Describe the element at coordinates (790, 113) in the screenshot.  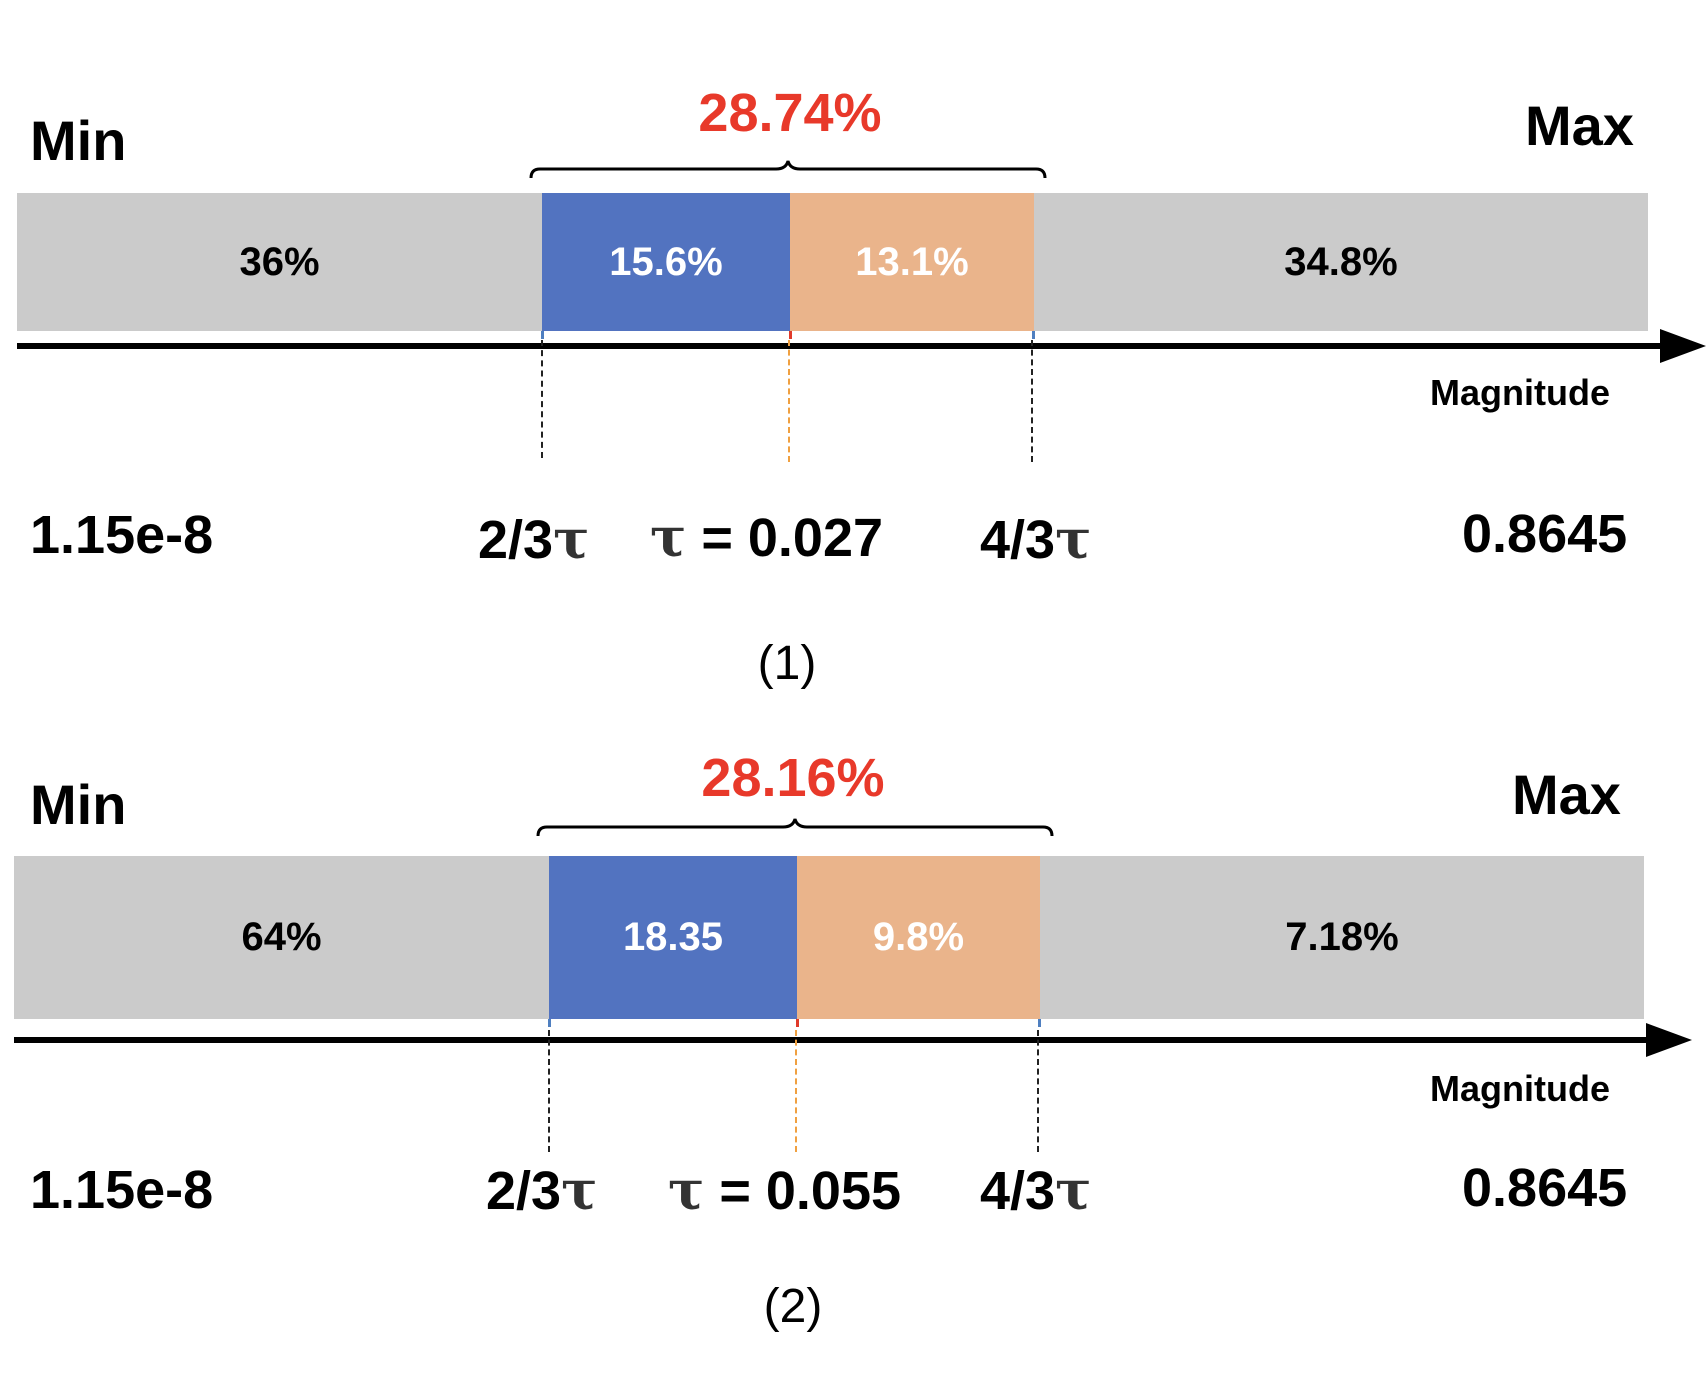
I see `highlight-total: 28.74%` at that location.